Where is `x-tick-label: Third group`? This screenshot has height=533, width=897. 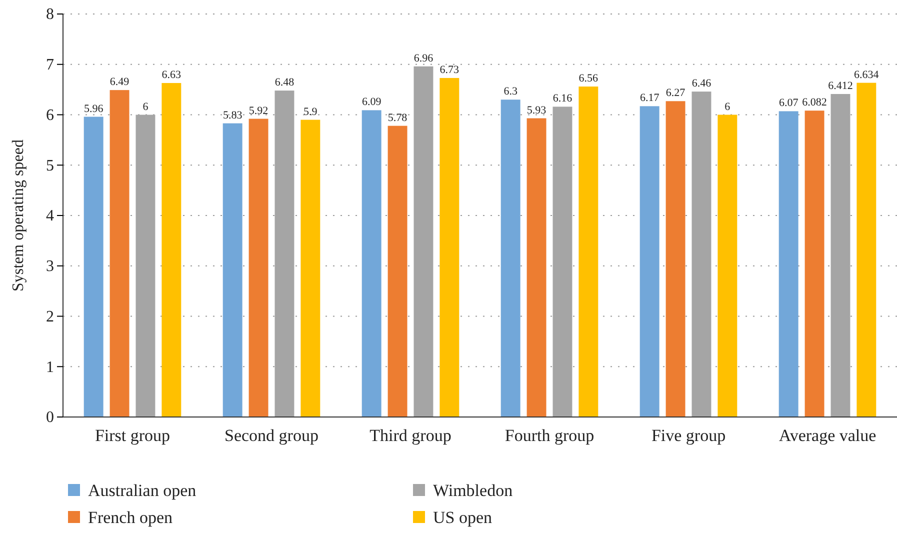
x-tick-label: Third group is located at coordinates (411, 436).